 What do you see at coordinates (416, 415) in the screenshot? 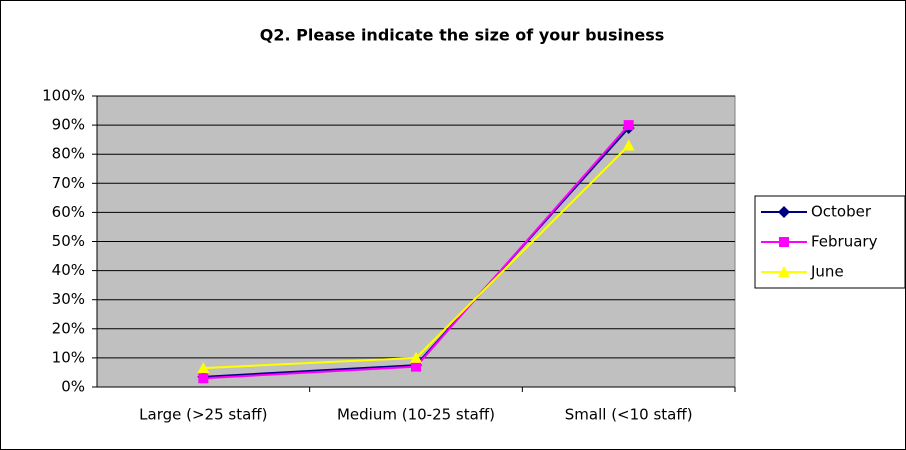
I see `x-tick-label: Medium (10-25 staff)` at bounding box center [416, 415].